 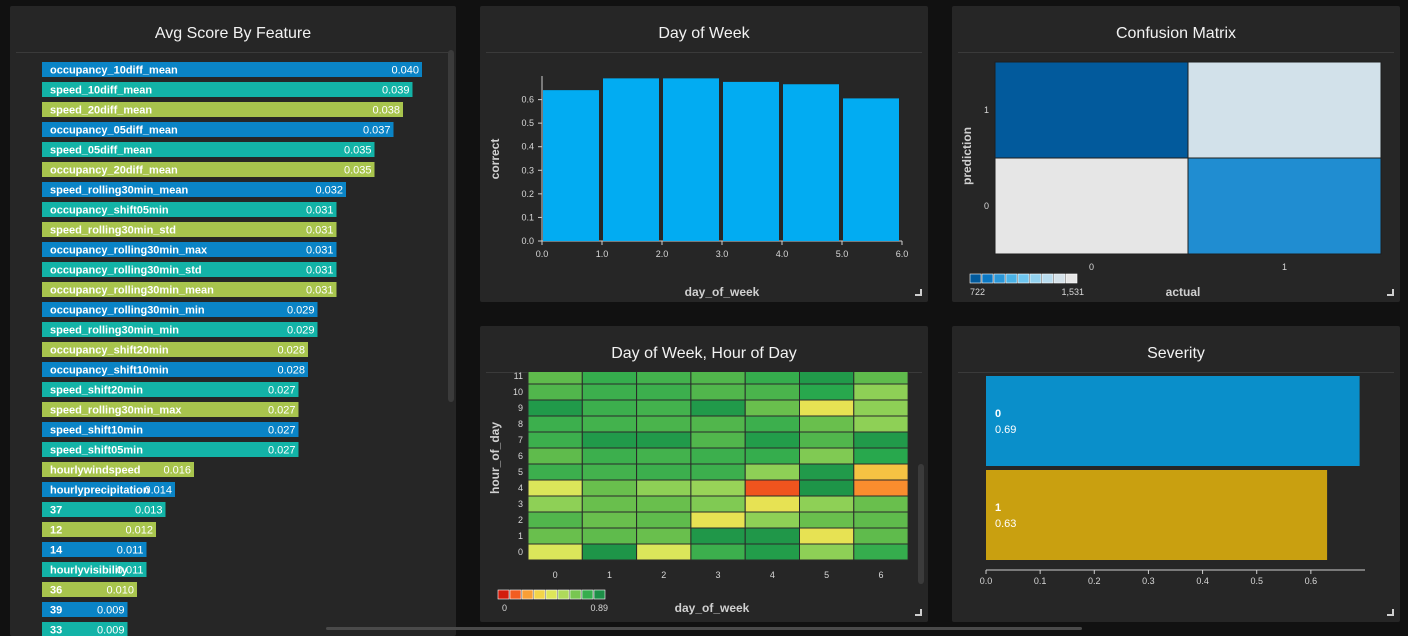 What do you see at coordinates (114, 71) in the screenshot?
I see `feature-label: occupancy_10diff_mean` at bounding box center [114, 71].